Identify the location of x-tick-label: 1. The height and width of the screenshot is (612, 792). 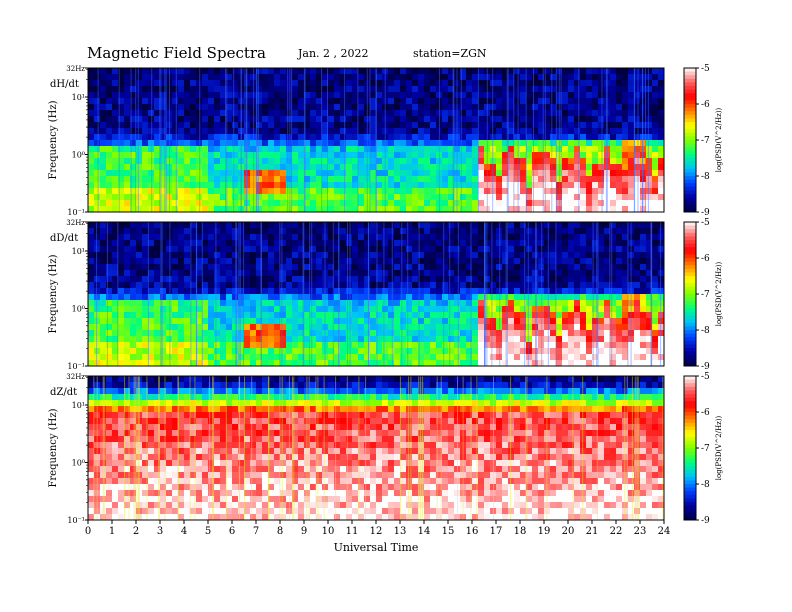
(112, 531).